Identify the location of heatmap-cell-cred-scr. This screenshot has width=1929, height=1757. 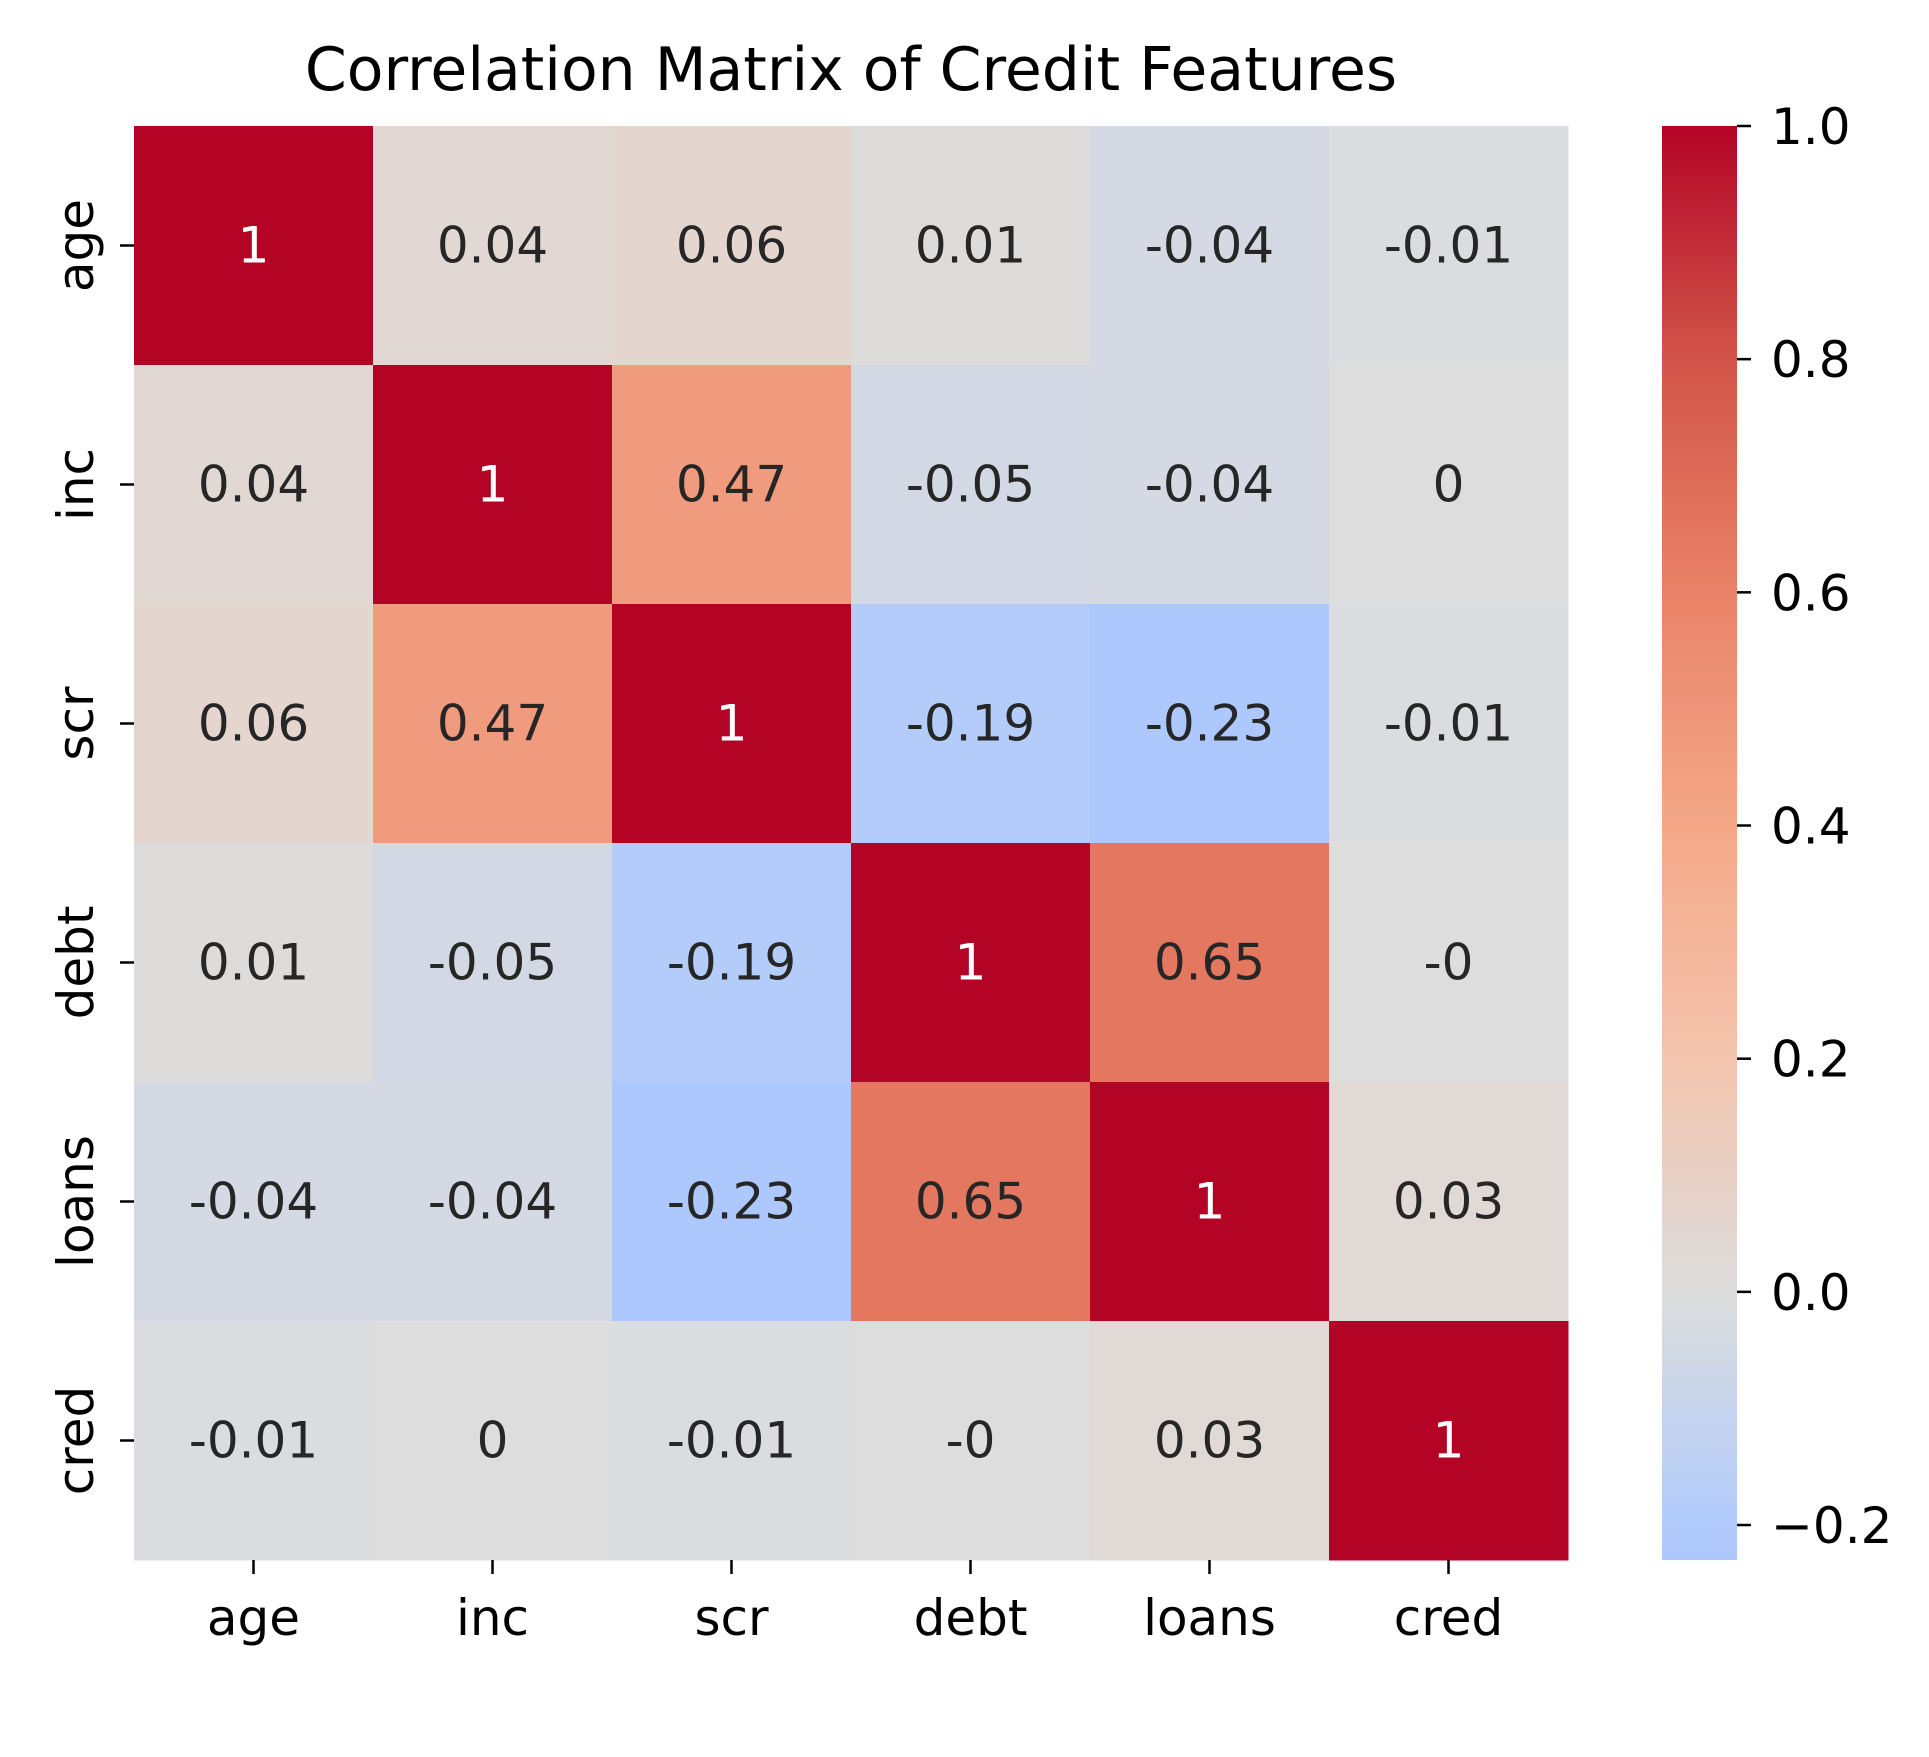
(732, 1441).